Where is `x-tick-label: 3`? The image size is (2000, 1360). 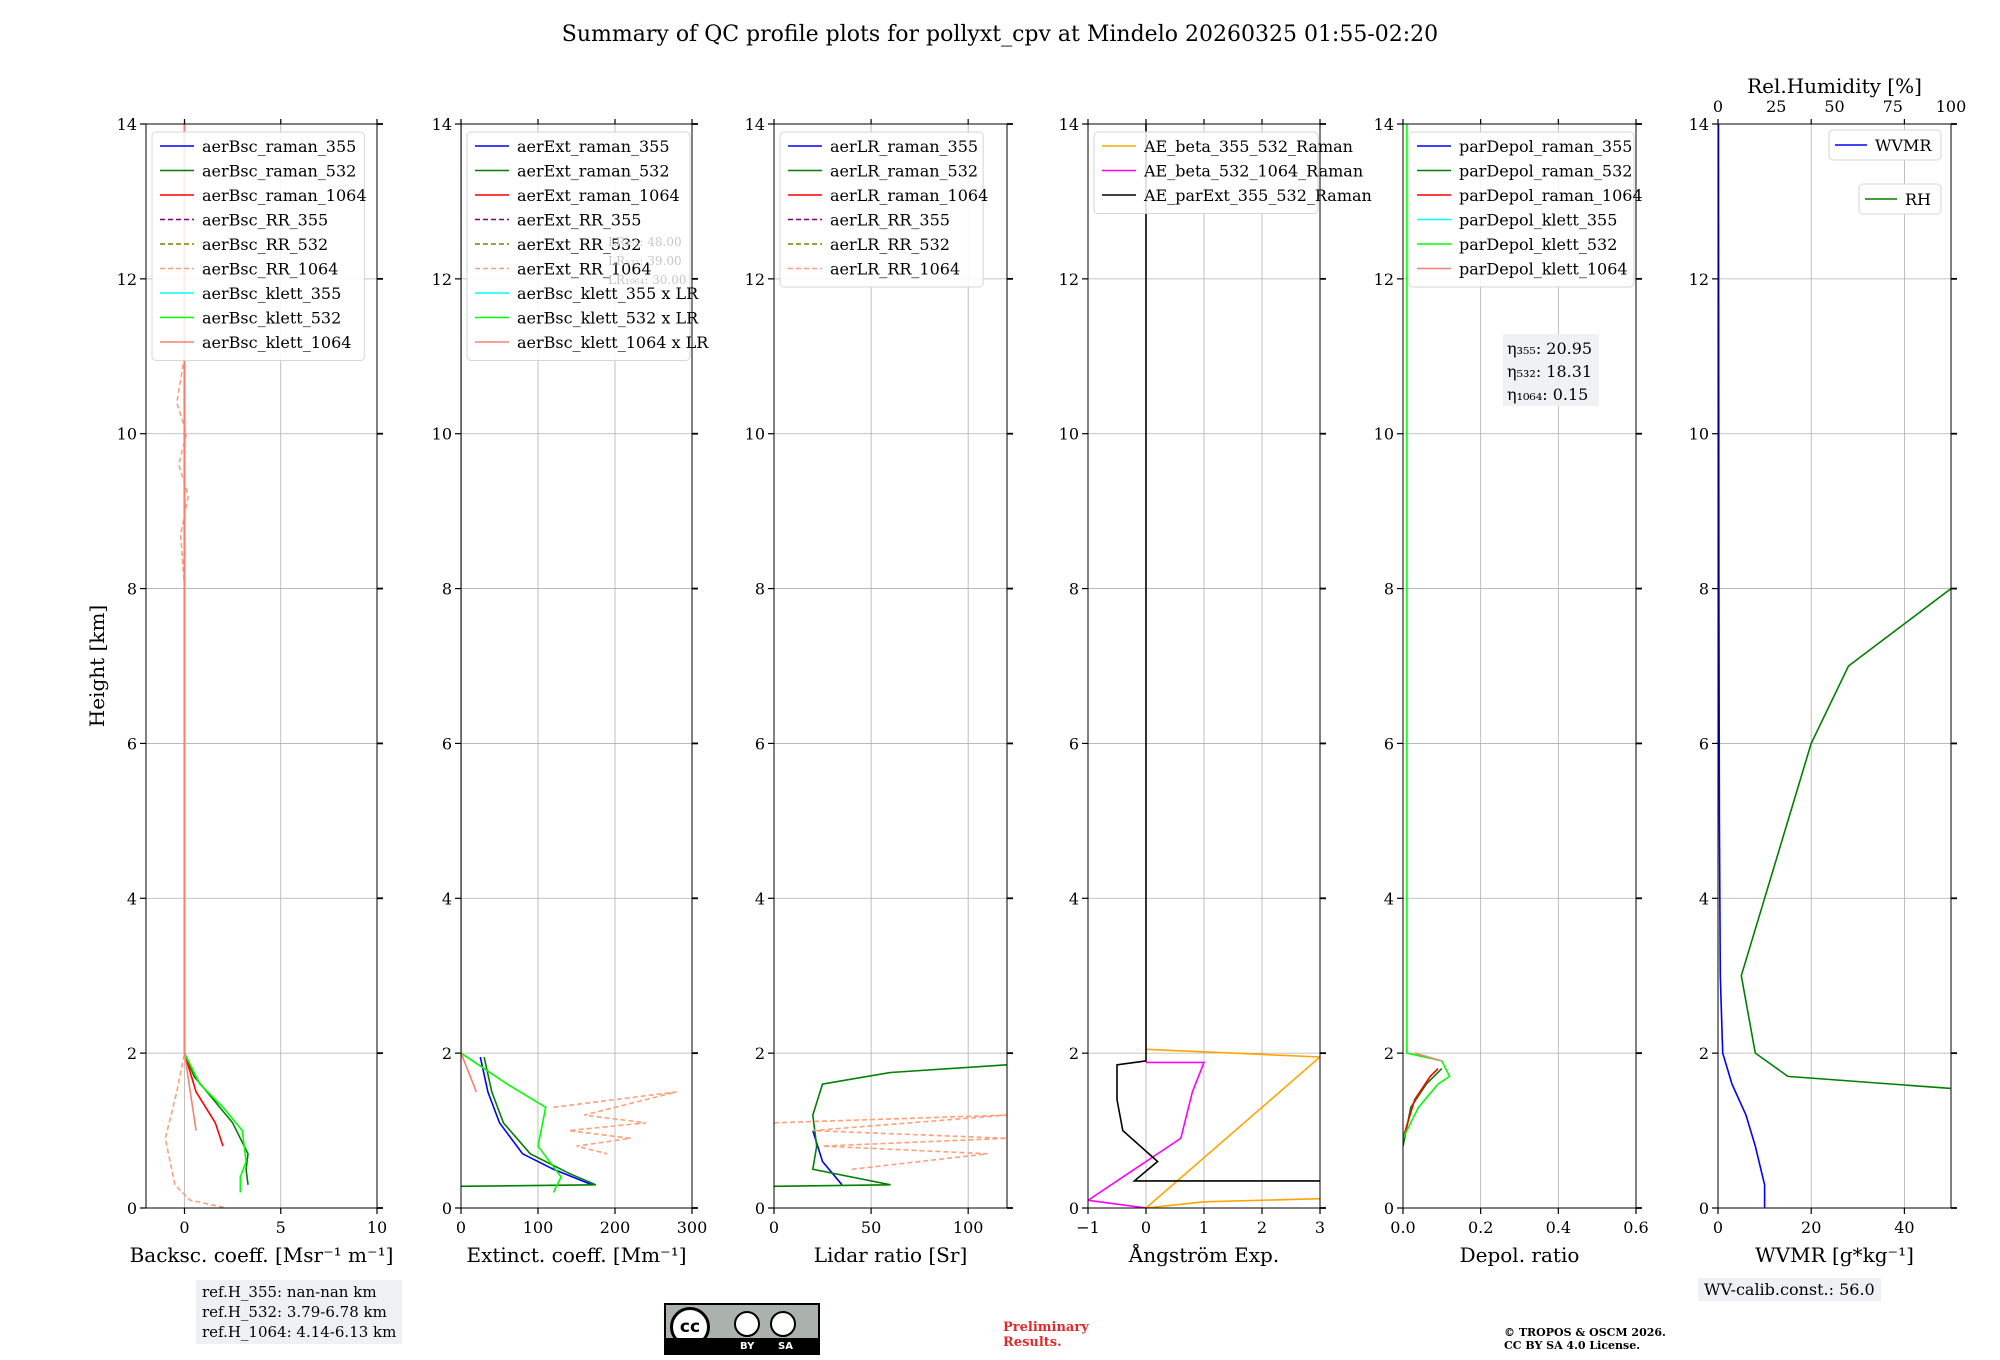 x-tick-label: 3 is located at coordinates (1320, 1227).